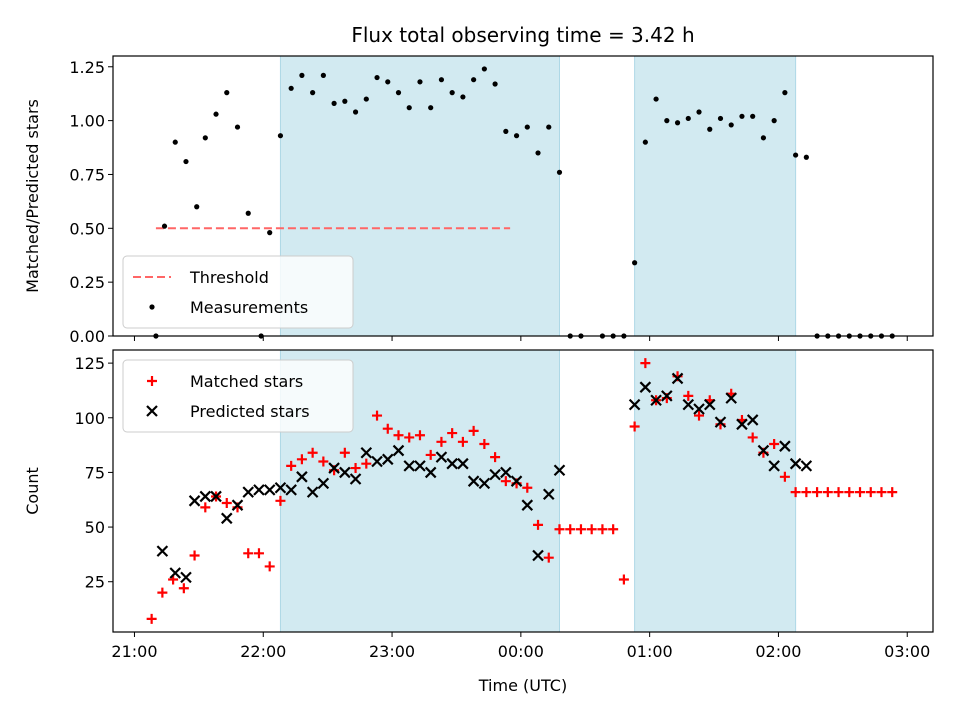 The height and width of the screenshot is (720, 960). I want to click on x-tick-label: 02:00, so click(778, 651).